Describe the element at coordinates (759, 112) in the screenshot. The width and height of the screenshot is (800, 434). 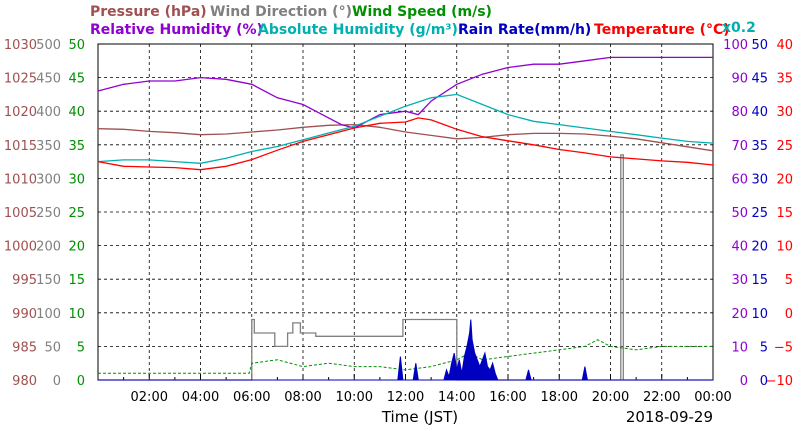
I see `rain_rate-tick-label: 40` at that location.